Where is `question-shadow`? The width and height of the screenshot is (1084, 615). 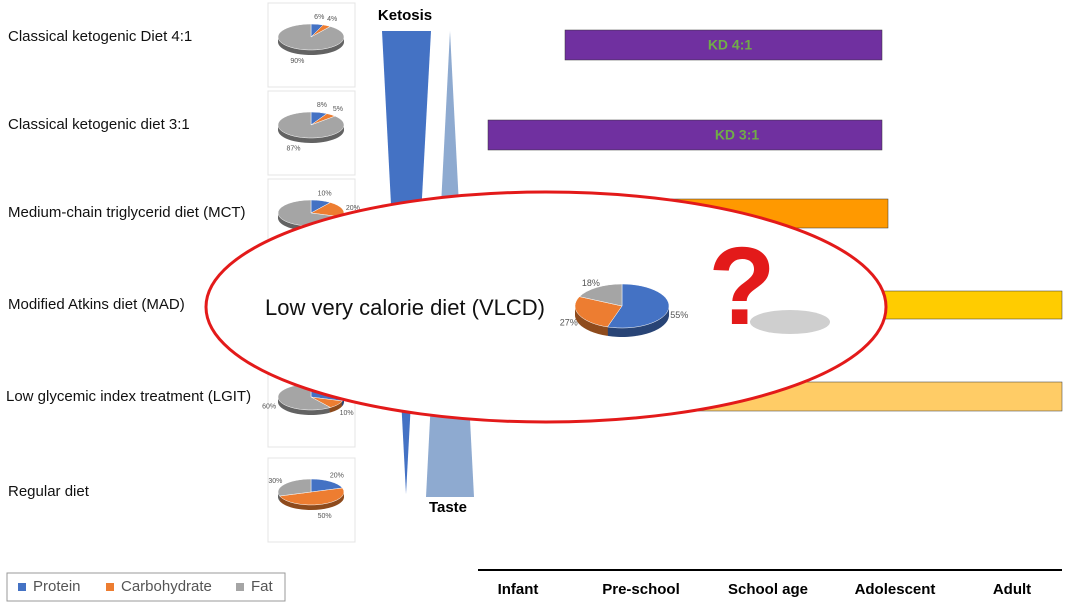 question-shadow is located at coordinates (790, 322).